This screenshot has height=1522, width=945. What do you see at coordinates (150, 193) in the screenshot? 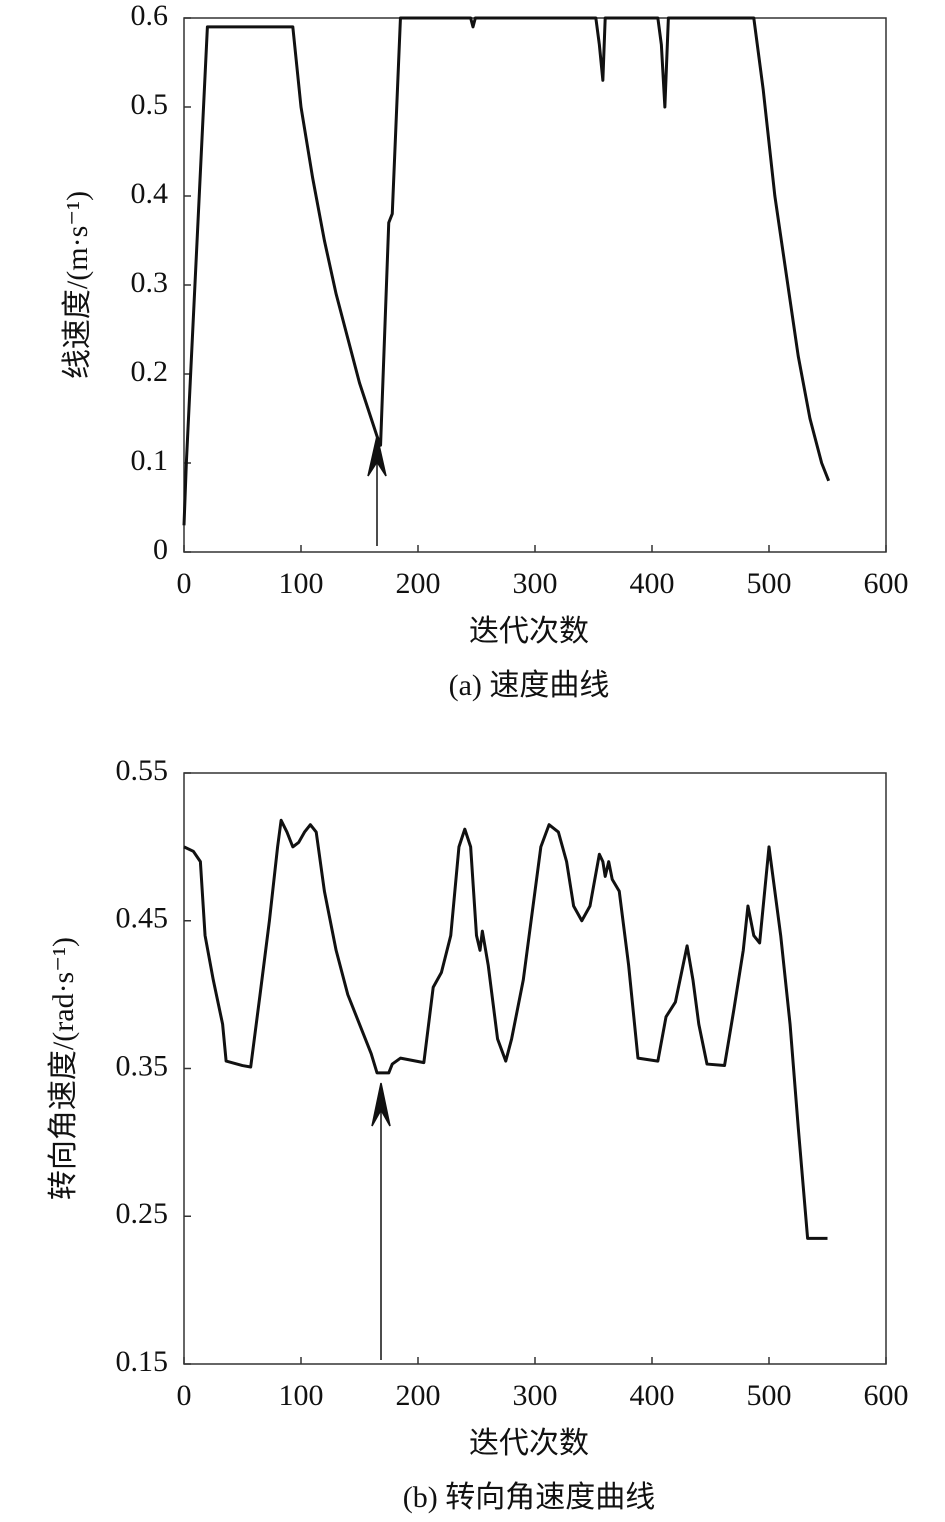
I see `y-tick-label: 0.4` at bounding box center [150, 193].